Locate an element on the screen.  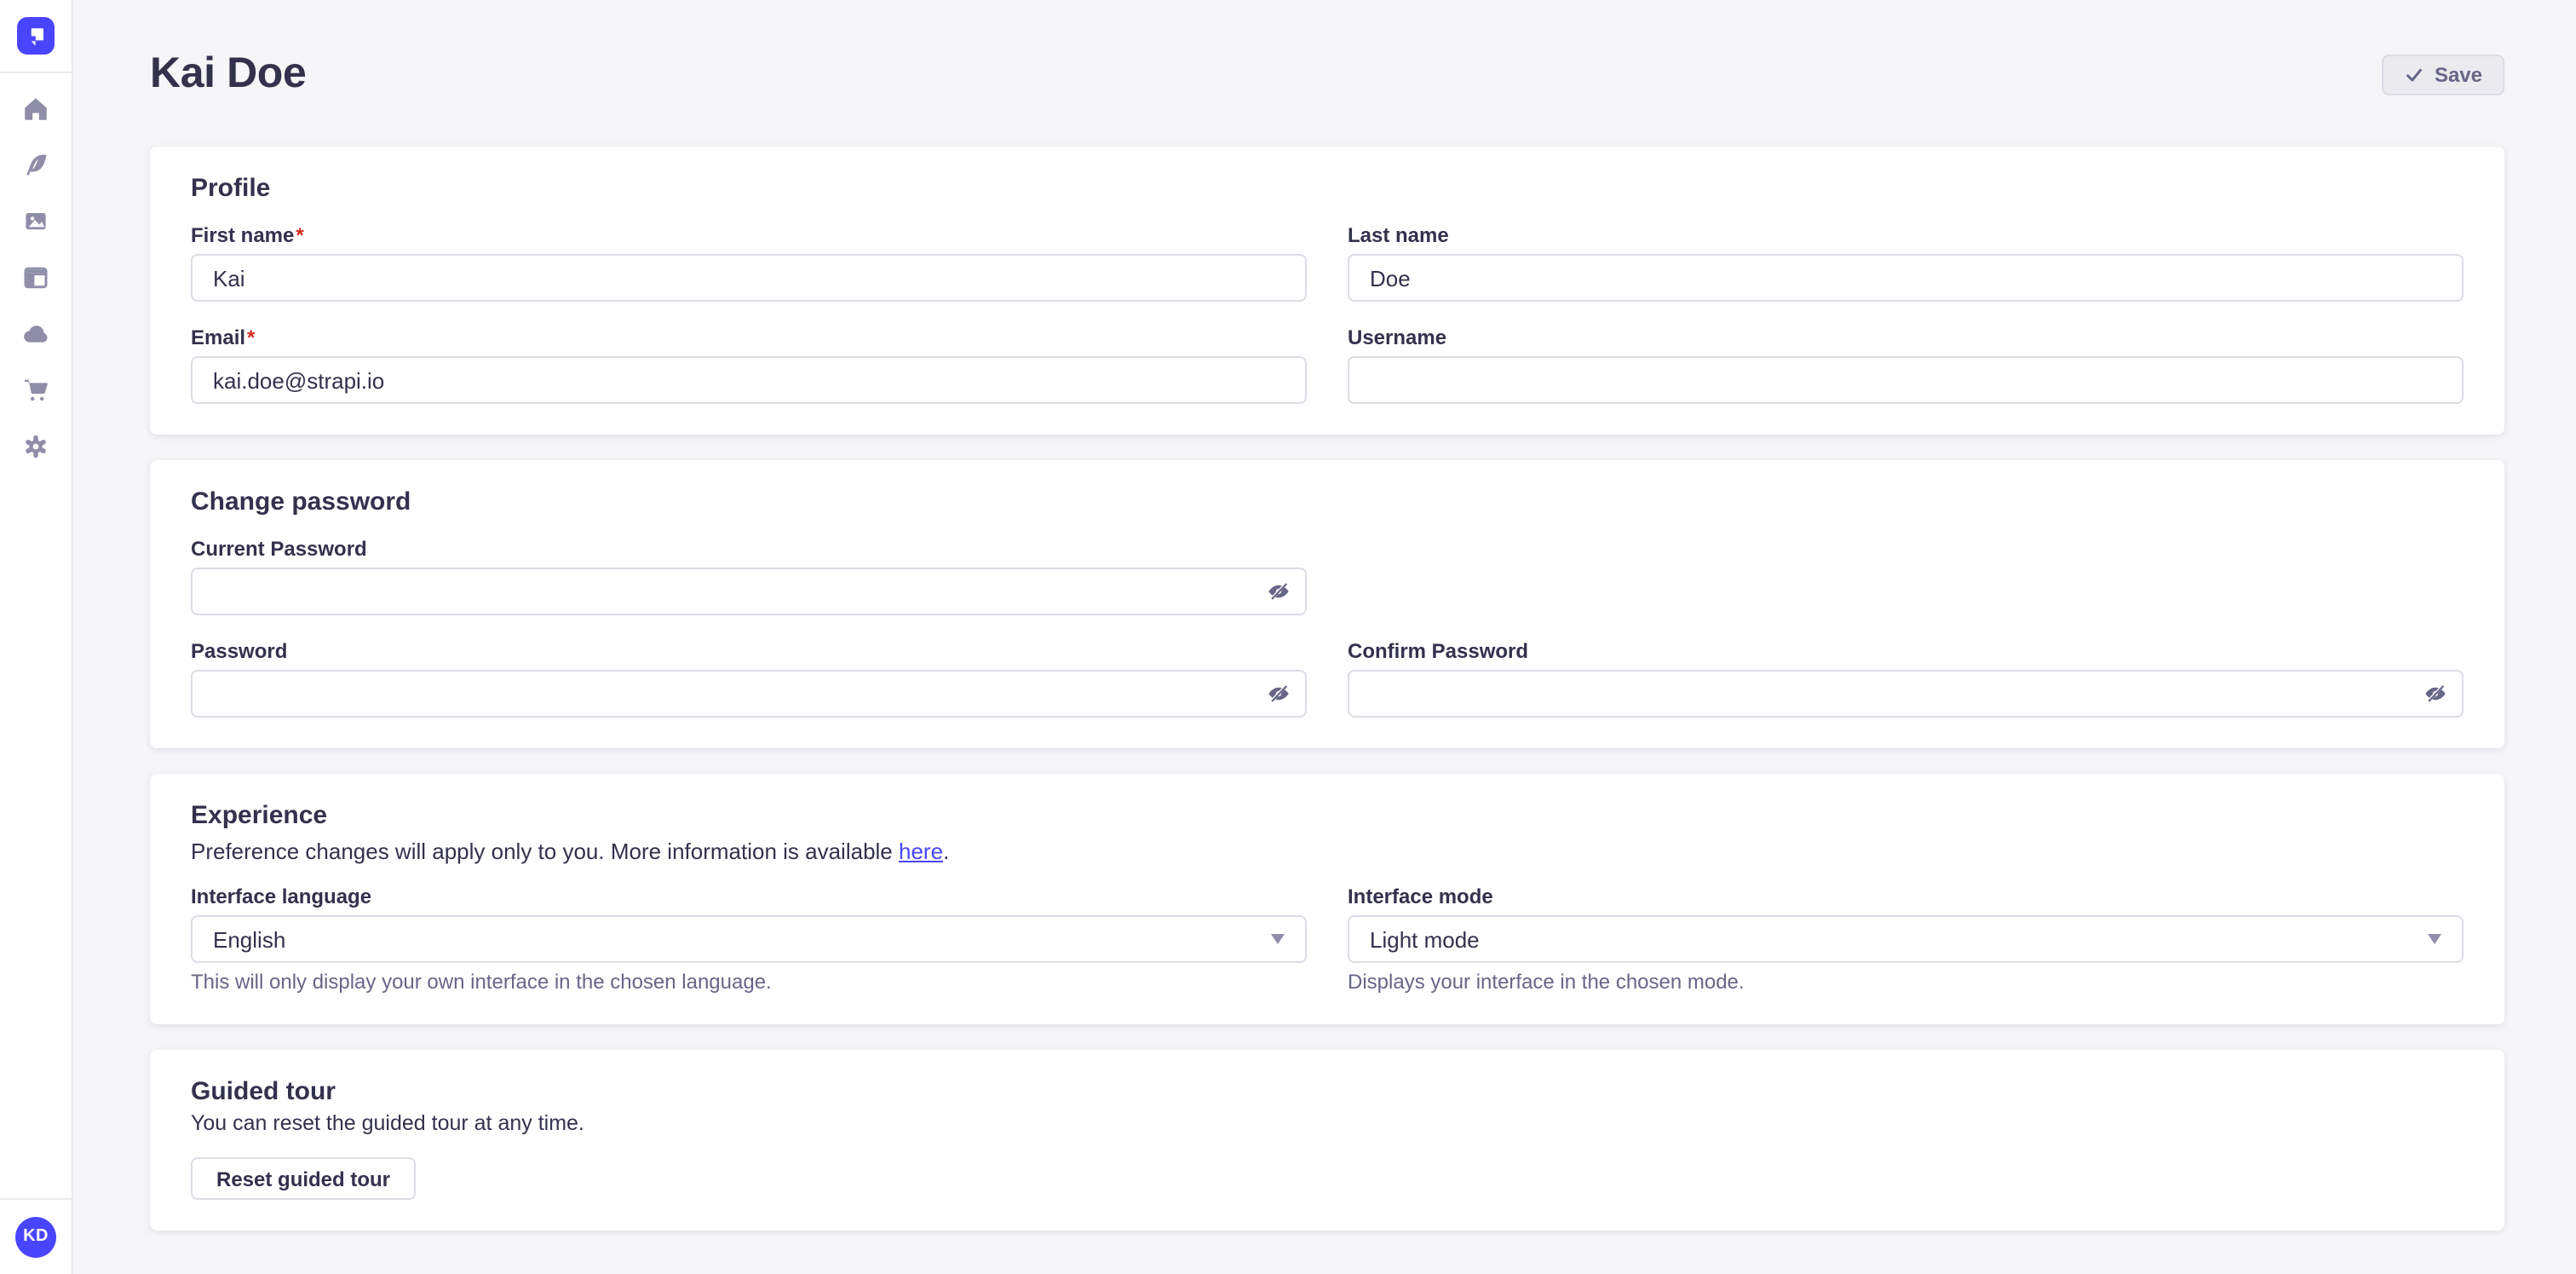
sidebar-item-media-library is located at coordinates (36, 221).